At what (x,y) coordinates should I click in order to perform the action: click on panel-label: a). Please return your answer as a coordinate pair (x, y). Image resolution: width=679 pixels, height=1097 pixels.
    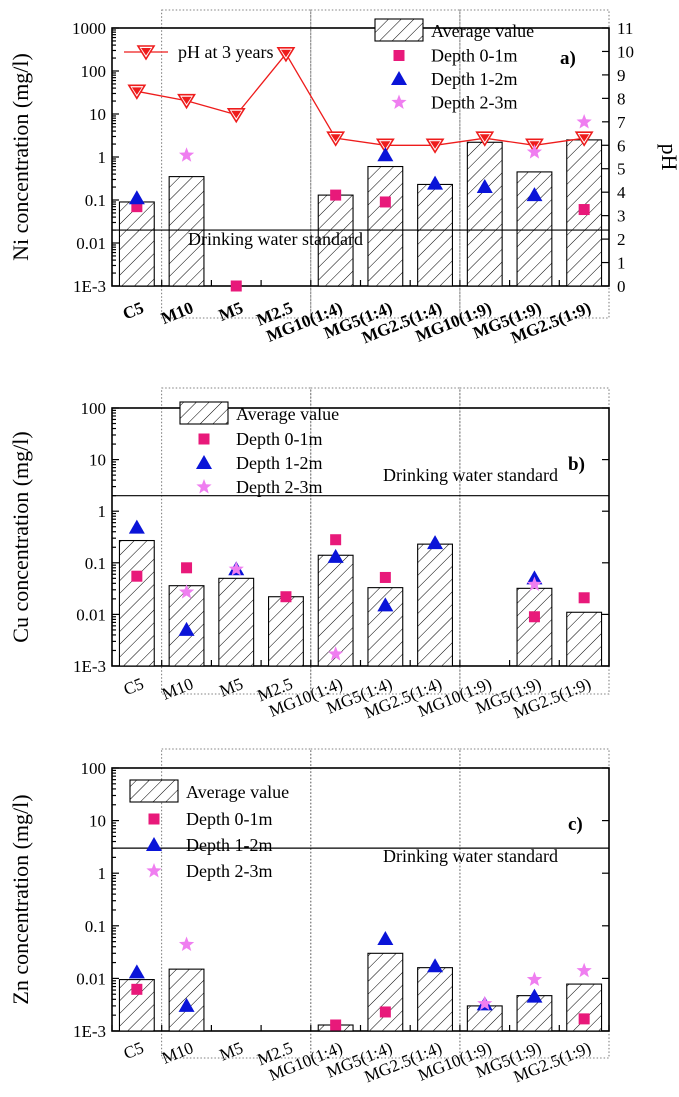
    Looking at the image, I should click on (568, 58).